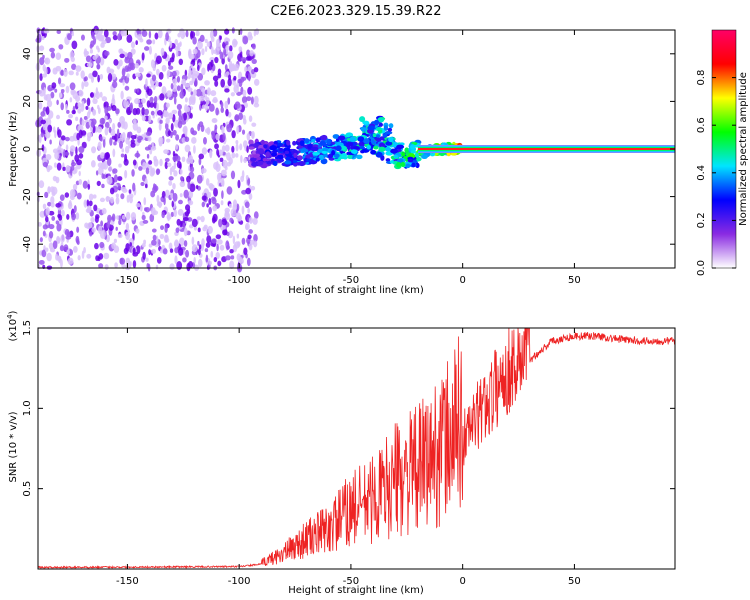 Image resolution: width=750 pixels, height=600 pixels. I want to click on colorbar-tick-label: 0.6, so click(701, 125).